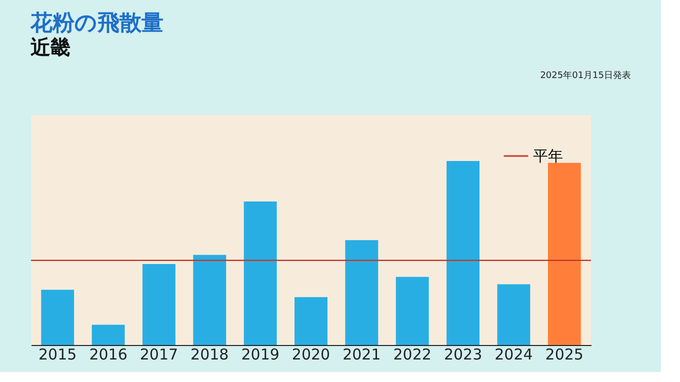 This screenshot has width=680, height=382. What do you see at coordinates (412, 355) in the screenshot?
I see `x-tick-label: 2022` at bounding box center [412, 355].